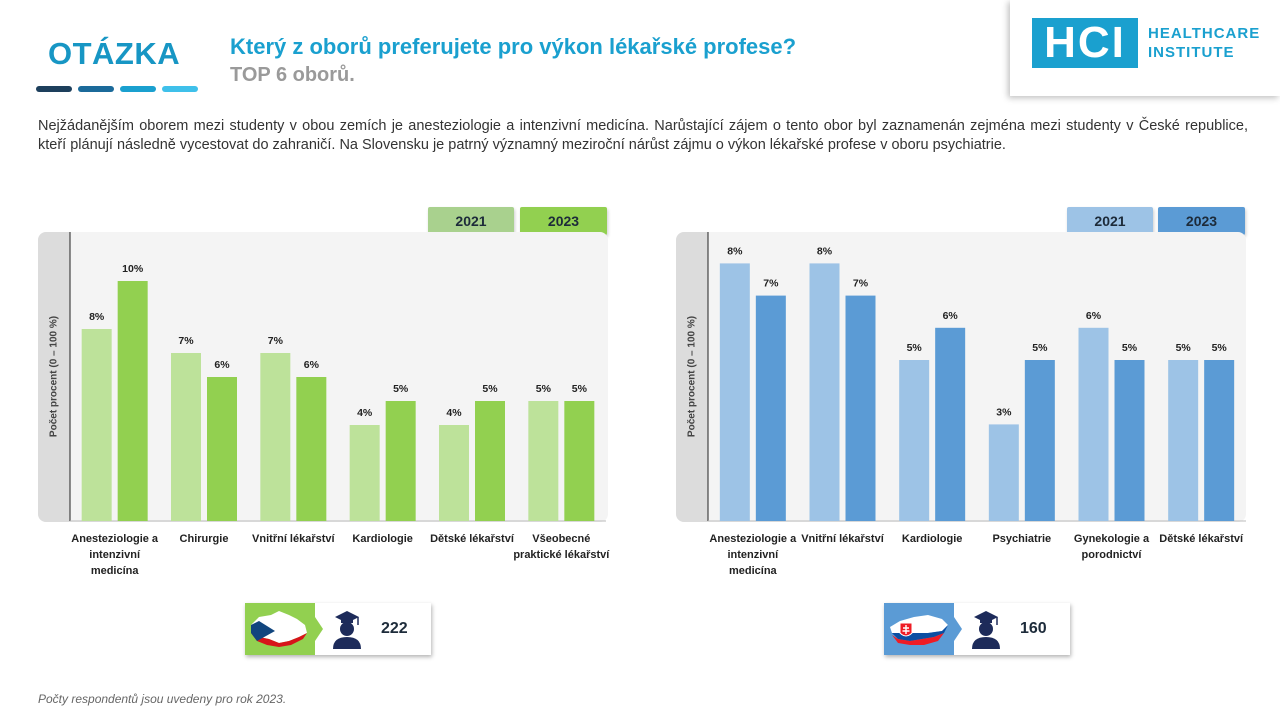 Image resolution: width=1280 pixels, height=720 pixels. I want to click on data-label-cz-2021-3: 4%, so click(365, 413).